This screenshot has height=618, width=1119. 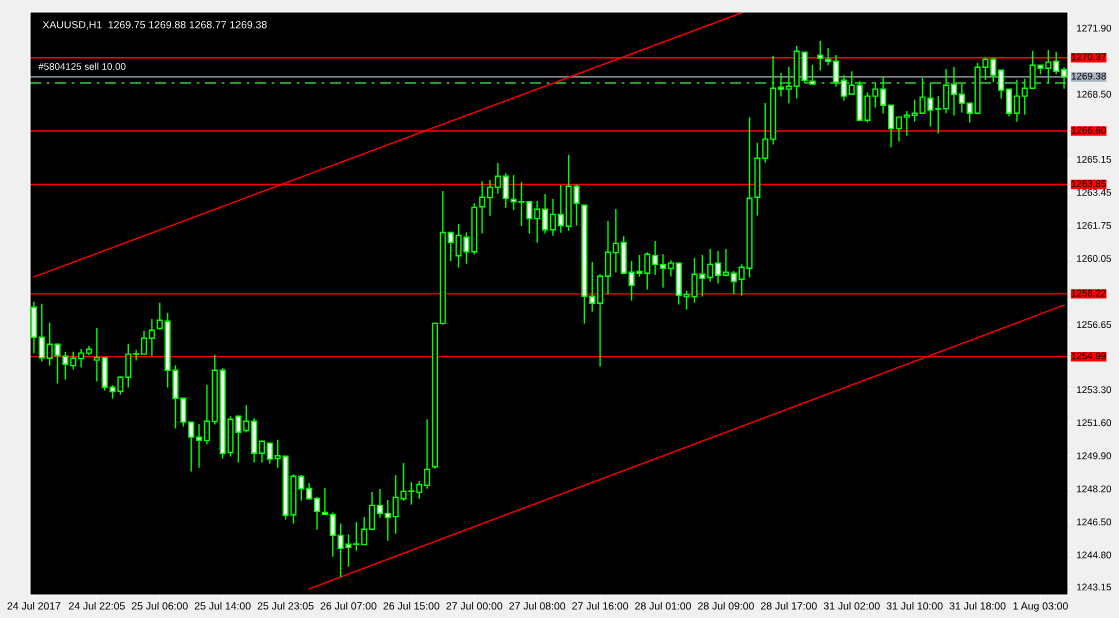 What do you see at coordinates (537, 605) in the screenshot?
I see `x-tick-label: 27 Jul 08:00` at bounding box center [537, 605].